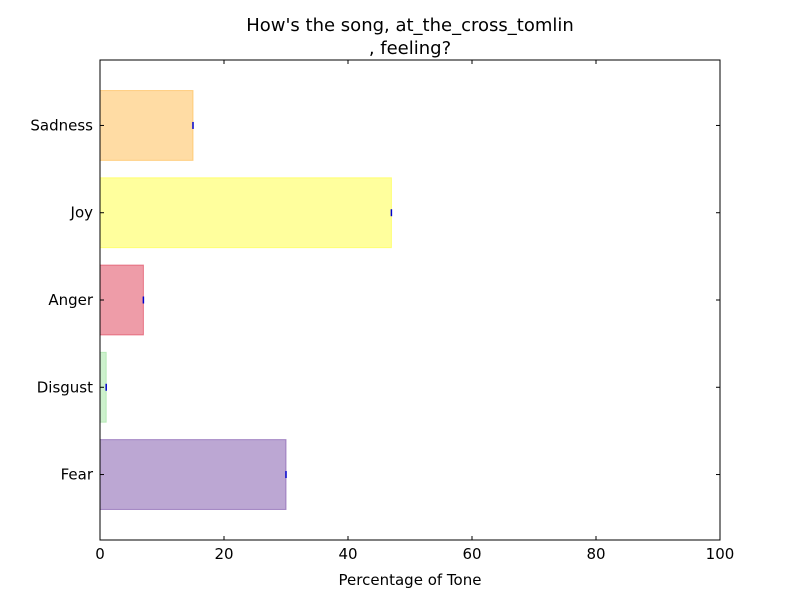 This screenshot has width=800, height=600. What do you see at coordinates (121, 300) in the screenshot?
I see `bar-anger` at bounding box center [121, 300].